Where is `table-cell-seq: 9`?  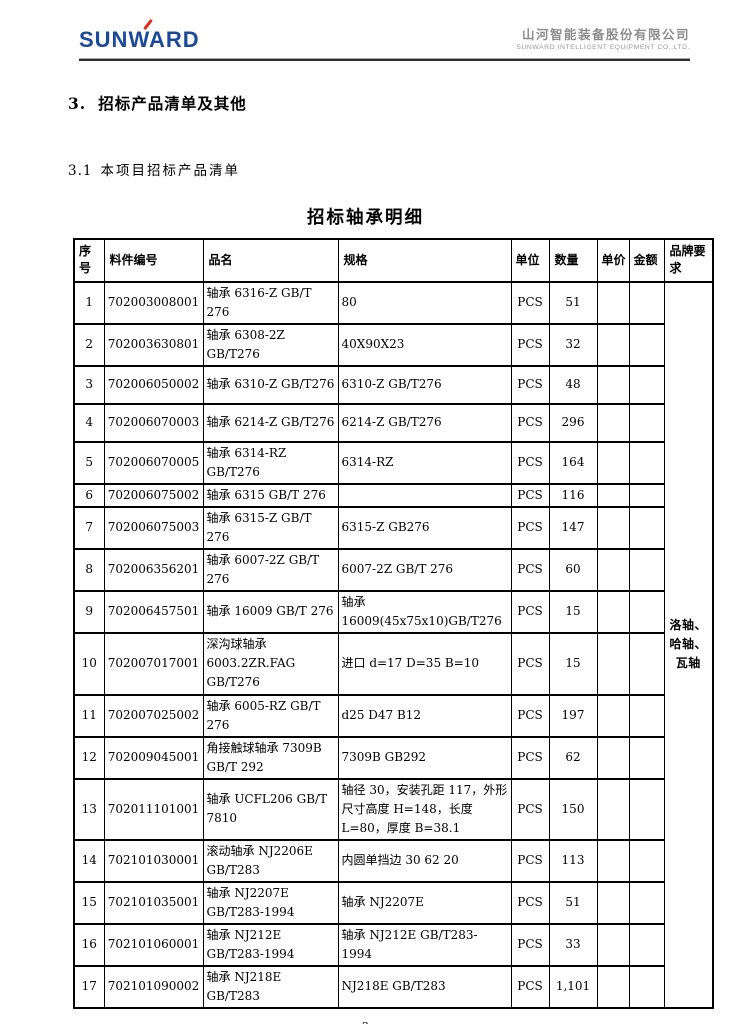 table-cell-seq: 9 is located at coordinates (89, 611).